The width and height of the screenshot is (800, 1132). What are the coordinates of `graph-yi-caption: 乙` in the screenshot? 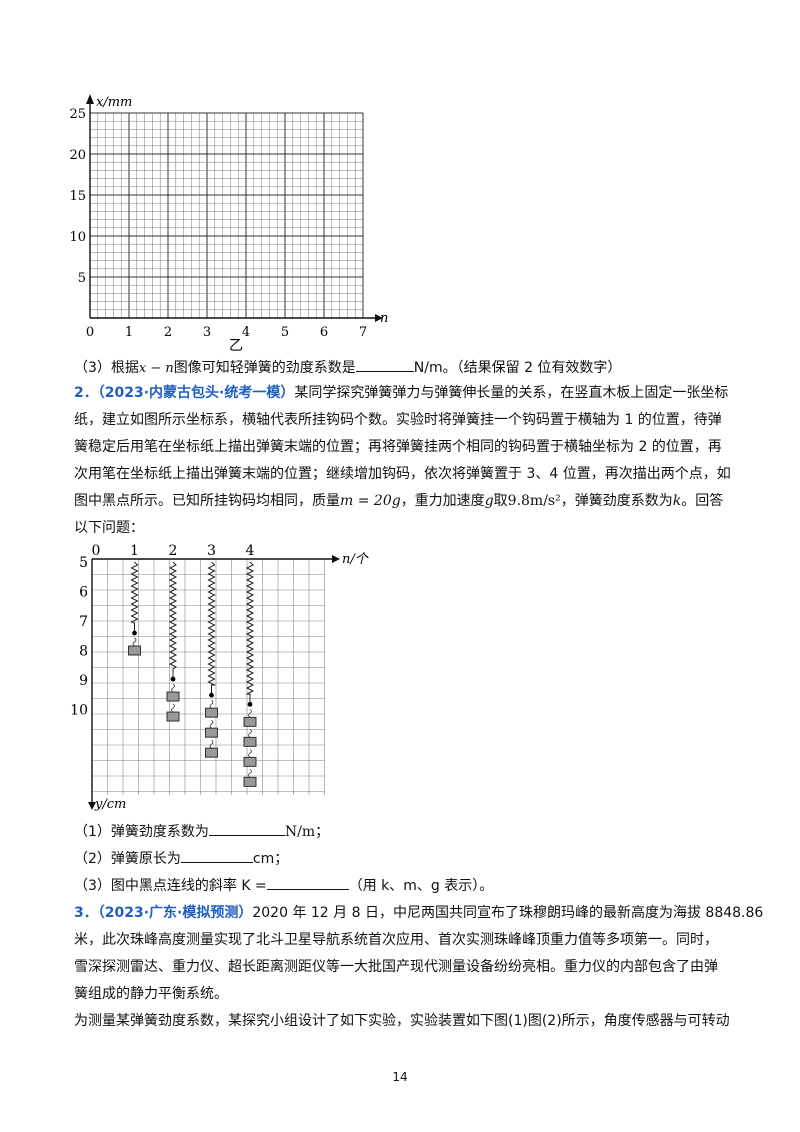 It's located at (236, 345).